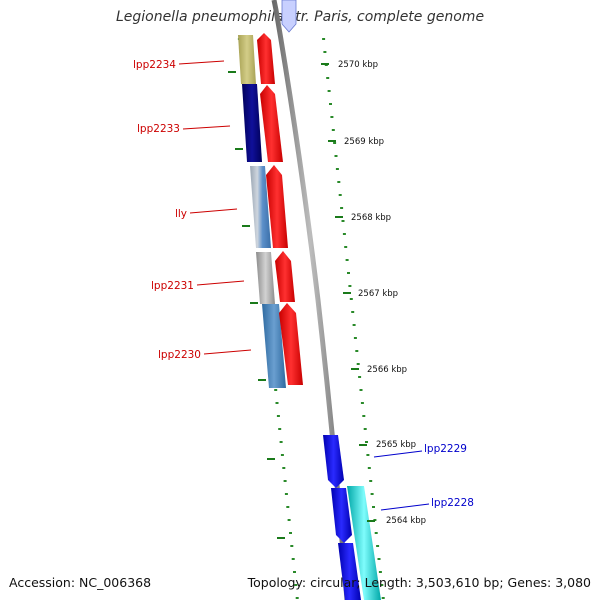 The width and height of the screenshot is (600, 600). Describe the element at coordinates (247, 59) in the screenshot. I see `cog-block-lpp2234` at that location.